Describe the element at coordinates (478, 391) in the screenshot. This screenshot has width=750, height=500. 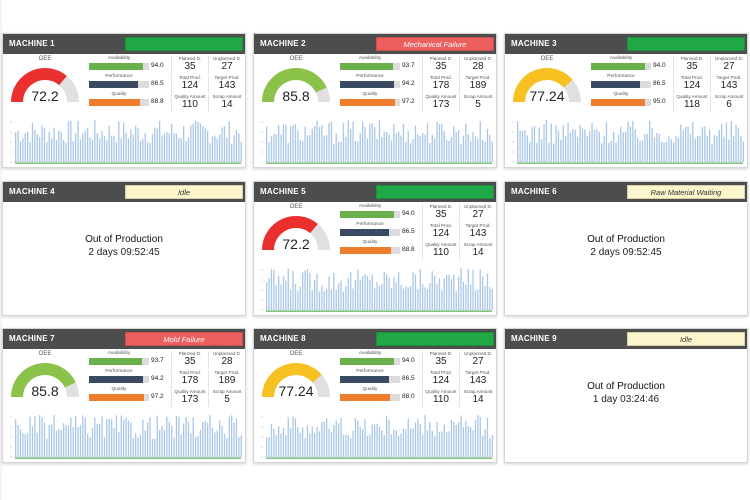
I see `stat-label: Scrap Amount` at that location.